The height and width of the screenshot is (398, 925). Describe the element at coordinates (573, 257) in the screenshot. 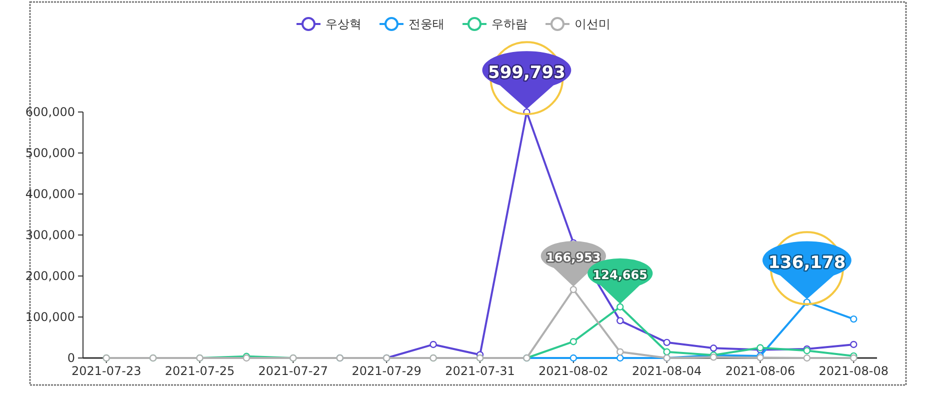

I see `annotation: 166,953` at that location.